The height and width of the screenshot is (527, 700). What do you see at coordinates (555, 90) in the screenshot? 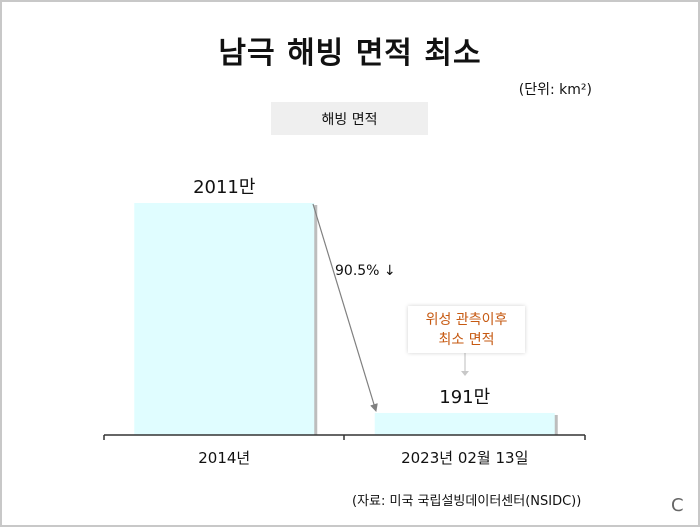
I see `unit-label: (단위: km²)` at bounding box center [555, 90].